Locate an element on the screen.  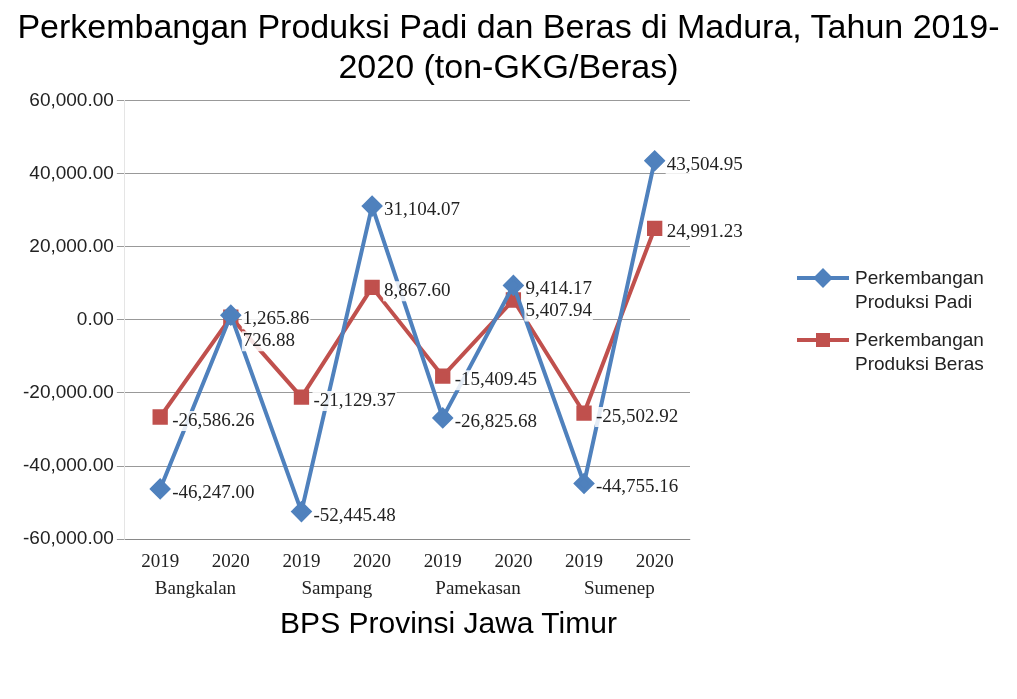
data-label: 31,104.07 is located at coordinates (422, 209).